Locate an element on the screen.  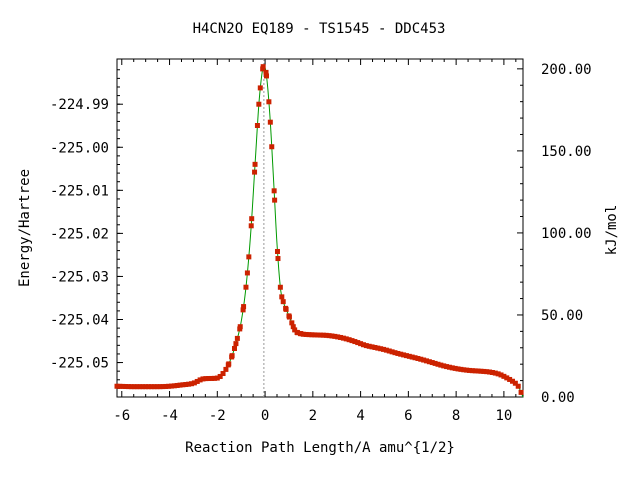
y-tick-label: -225.05 is located at coordinates (79, 364).